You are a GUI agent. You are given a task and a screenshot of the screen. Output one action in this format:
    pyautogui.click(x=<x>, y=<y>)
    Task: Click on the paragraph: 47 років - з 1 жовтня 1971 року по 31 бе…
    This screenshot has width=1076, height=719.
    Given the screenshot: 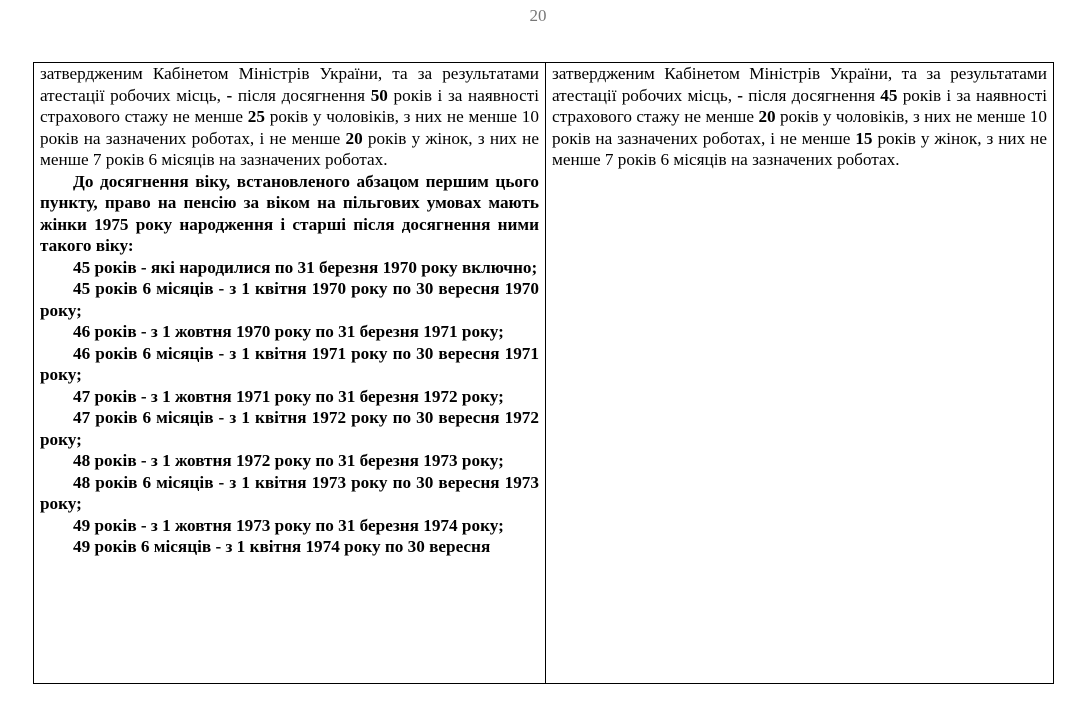 What is the action you would take?
    pyautogui.click(x=289, y=397)
    